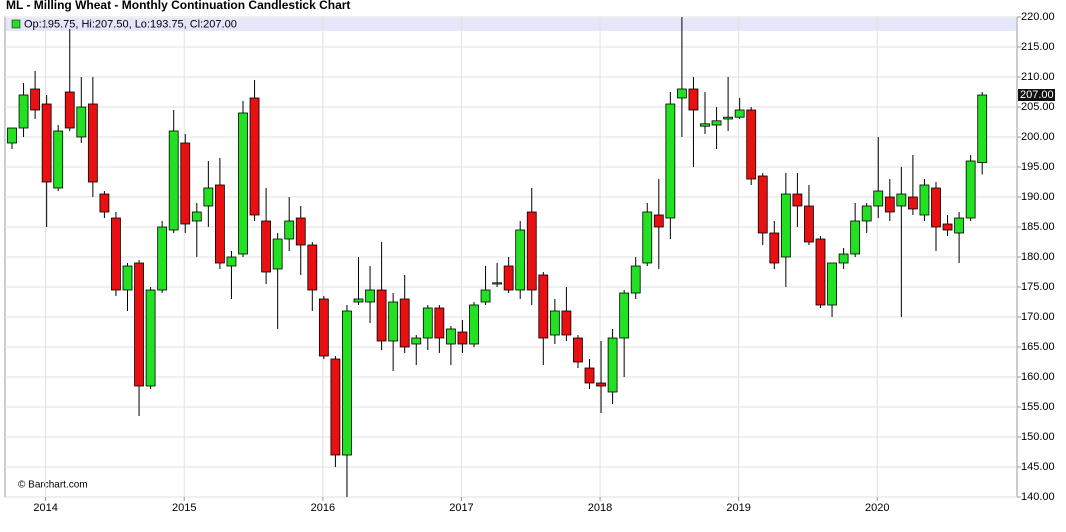 This screenshot has height=532, width=1066. Describe the element at coordinates (323, 508) in the screenshot. I see `x-tick-label: 2016` at that location.